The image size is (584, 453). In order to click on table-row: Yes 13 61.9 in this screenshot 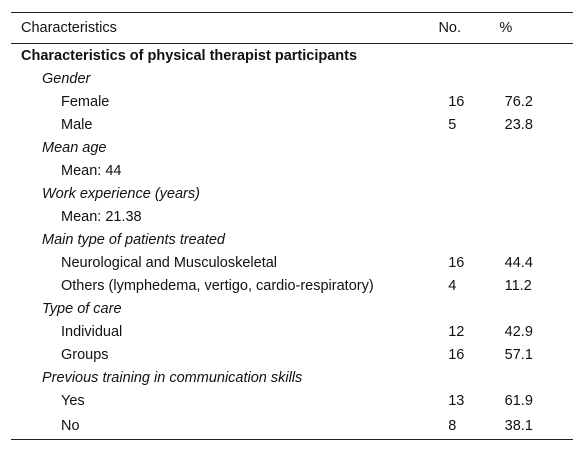, I will do `click(292, 401)`.